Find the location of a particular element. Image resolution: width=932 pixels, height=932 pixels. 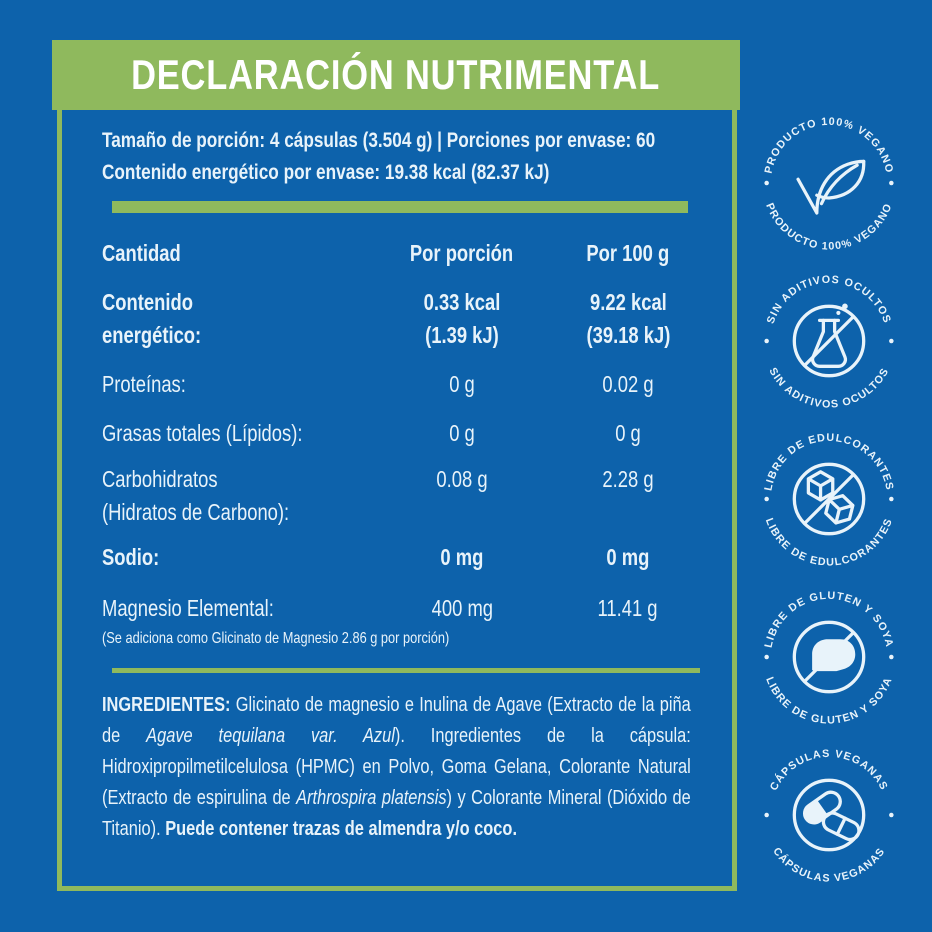

vegan-leaf-icon is located at coordinates (831, 187).